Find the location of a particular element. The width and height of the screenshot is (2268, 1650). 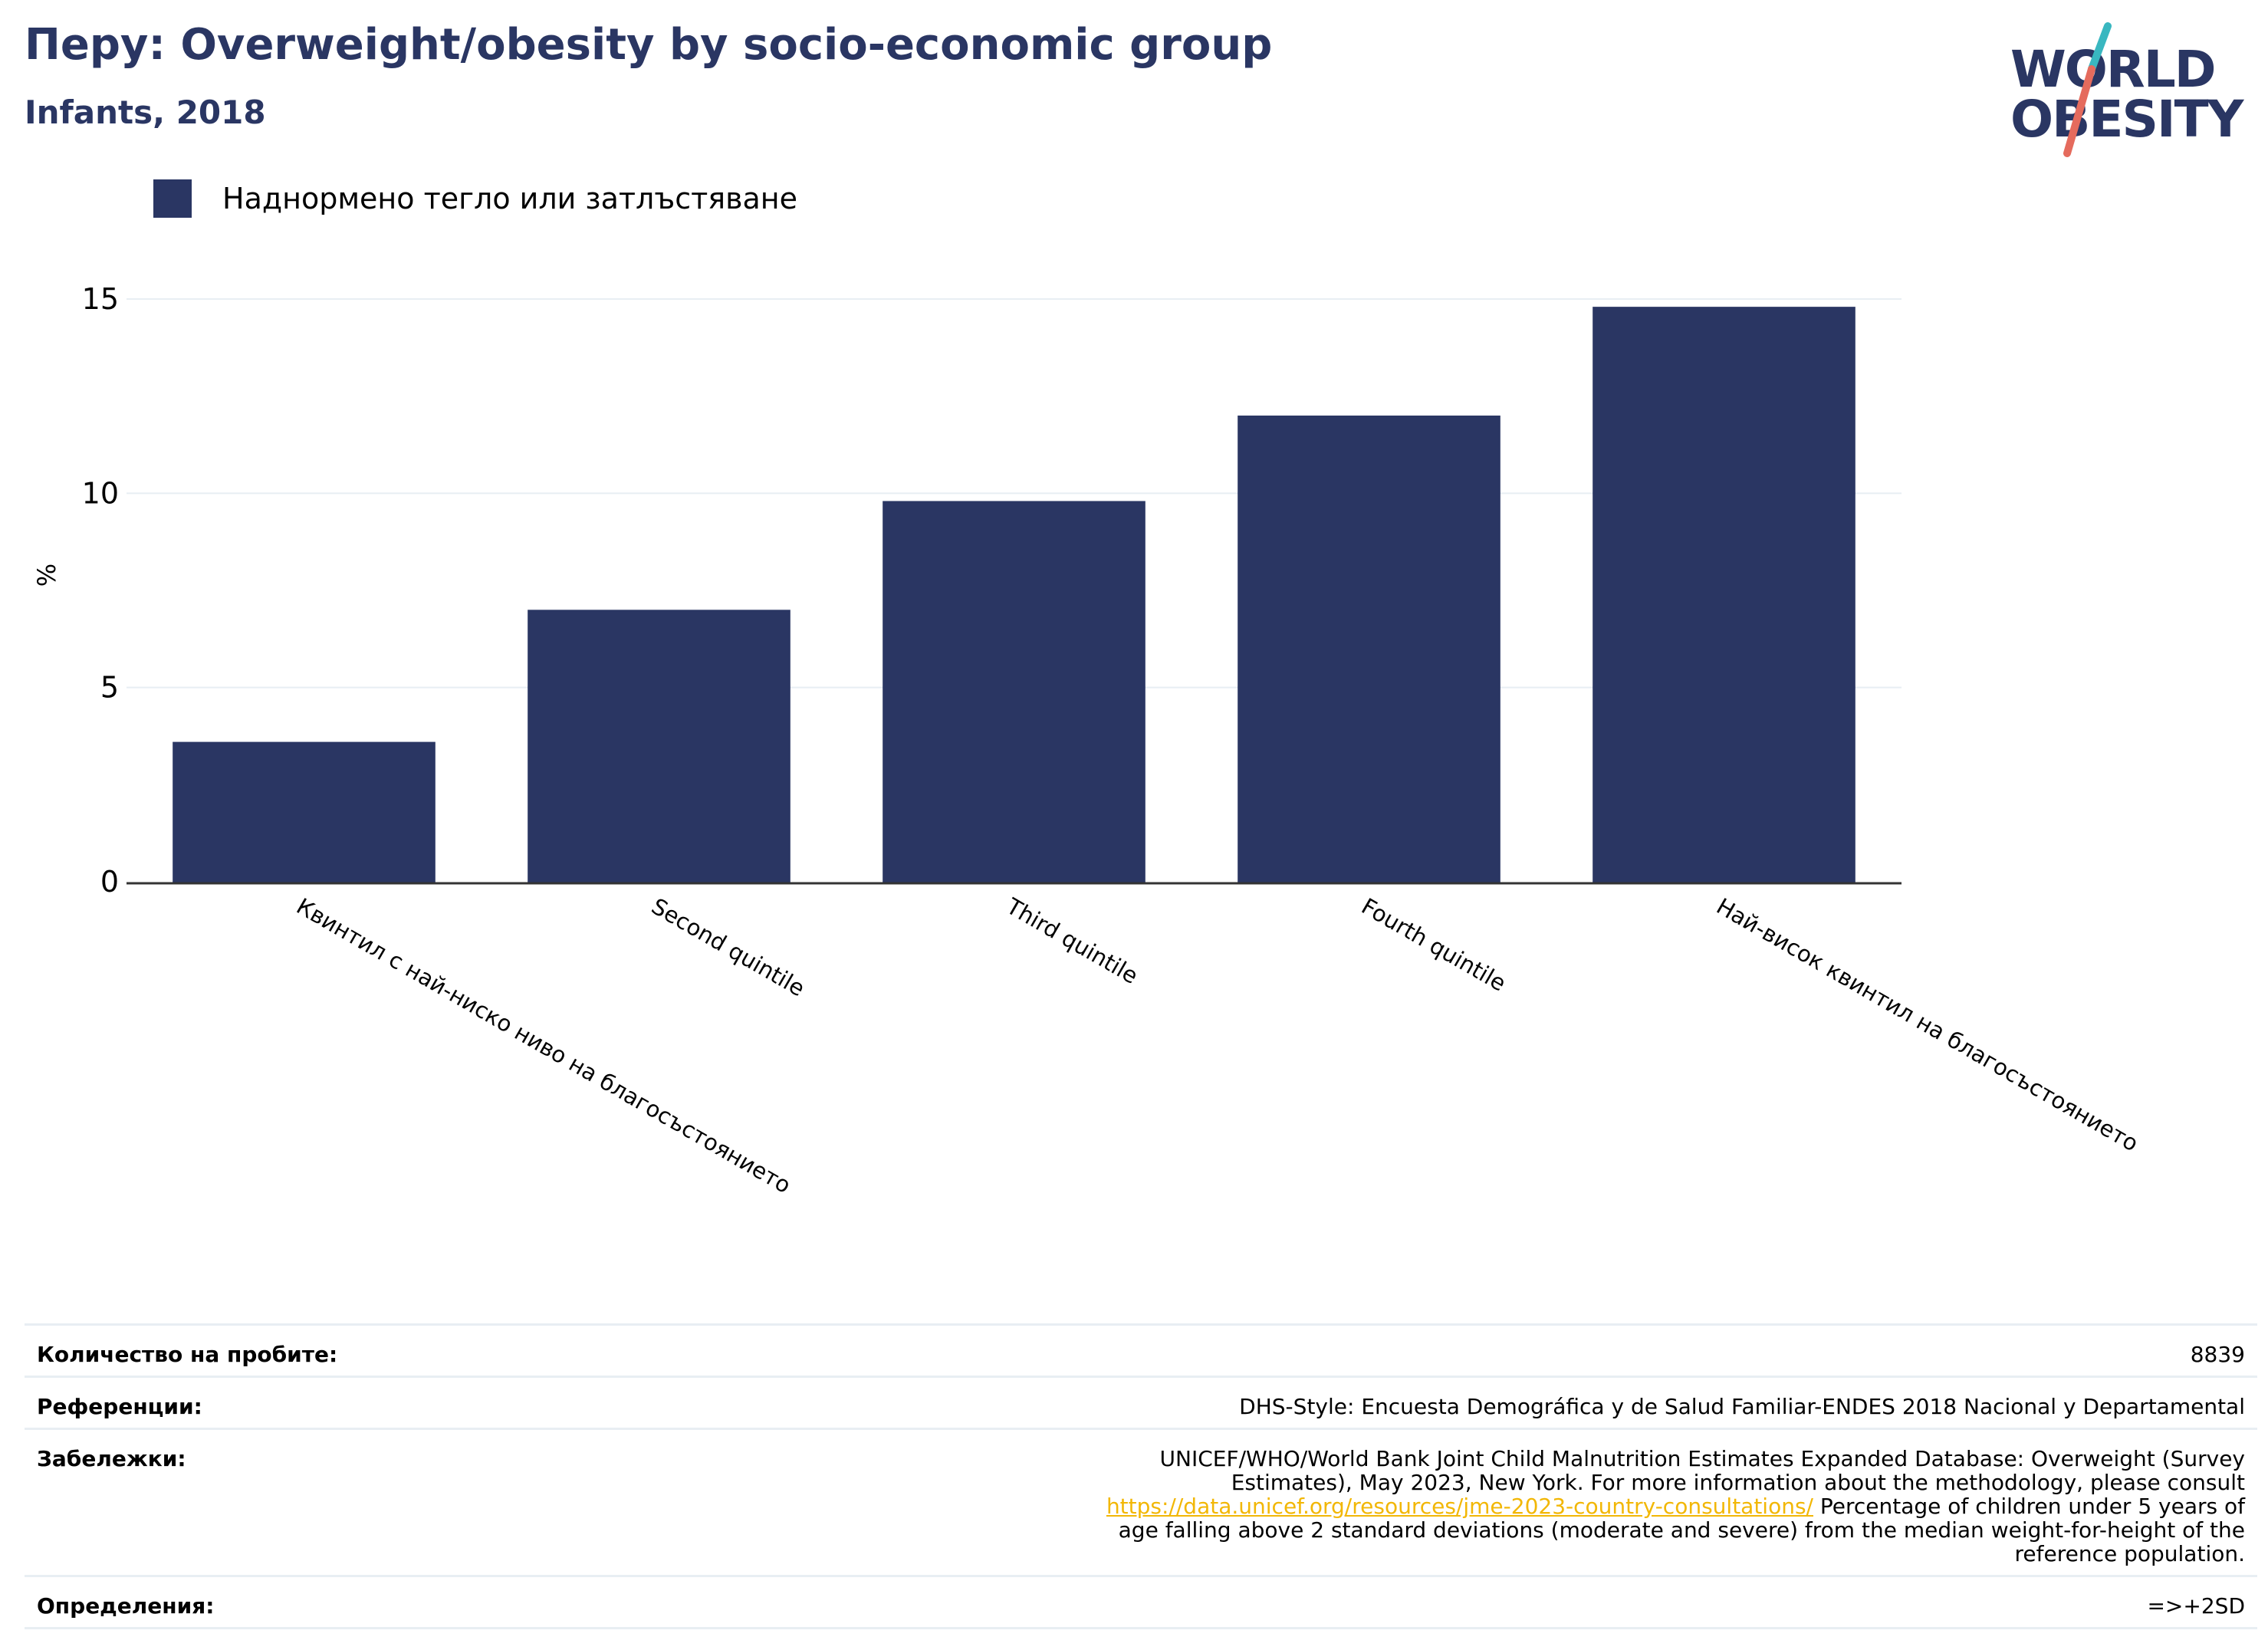

x-tick-label: Най-висок квинтил на благосъстоянието is located at coordinates (1927, 1025).